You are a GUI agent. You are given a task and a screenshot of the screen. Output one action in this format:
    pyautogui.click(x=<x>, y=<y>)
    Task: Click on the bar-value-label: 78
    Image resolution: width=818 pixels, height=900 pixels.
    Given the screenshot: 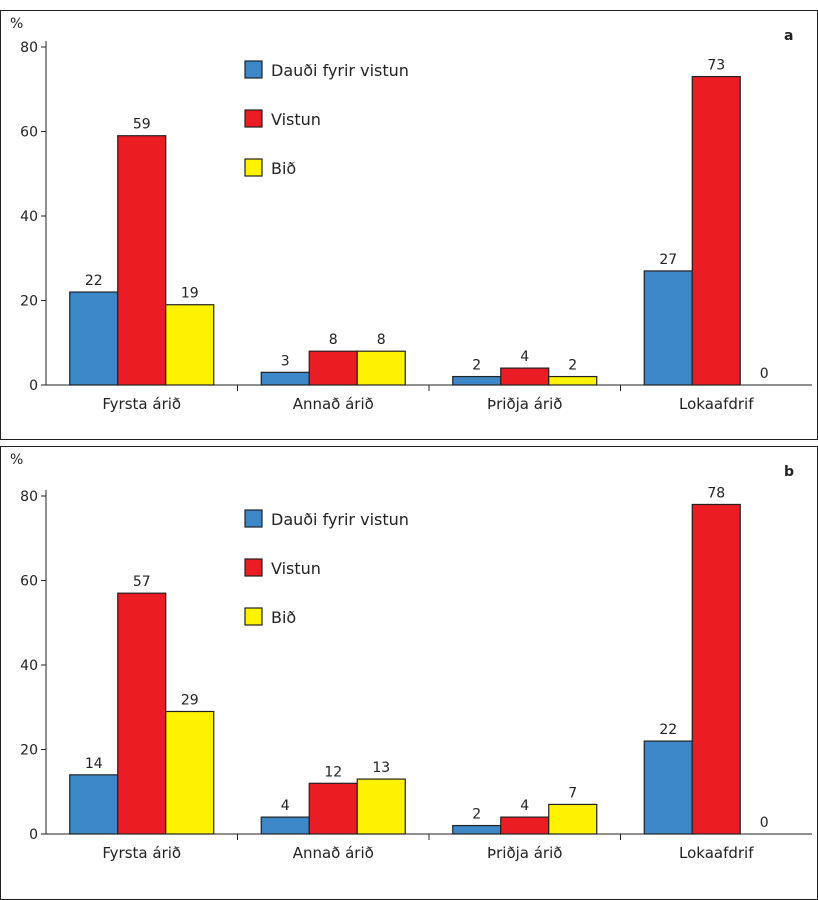 What is the action you would take?
    pyautogui.click(x=716, y=493)
    